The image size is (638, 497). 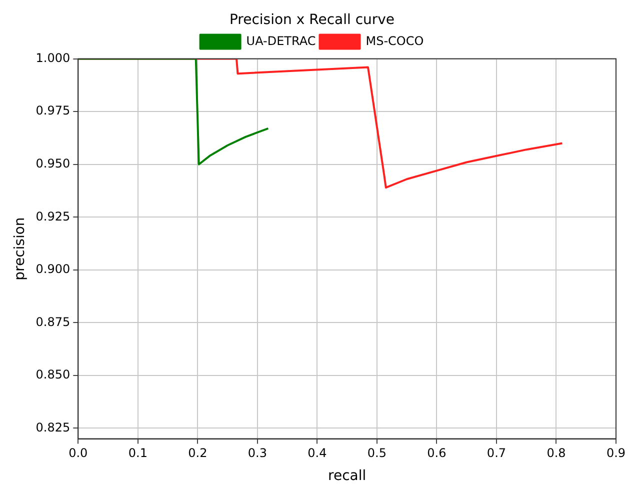 I want to click on x-tick-label: 0.4, so click(x=317, y=453).